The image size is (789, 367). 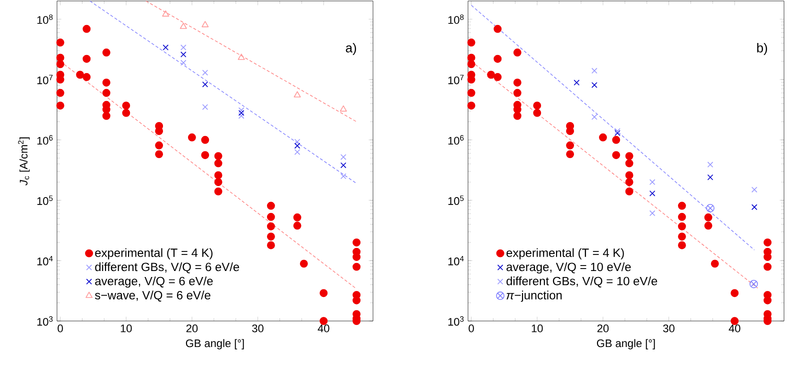 I want to click on legend-label: s−wave, V/Q = 6 eV/e, so click(x=152, y=296).